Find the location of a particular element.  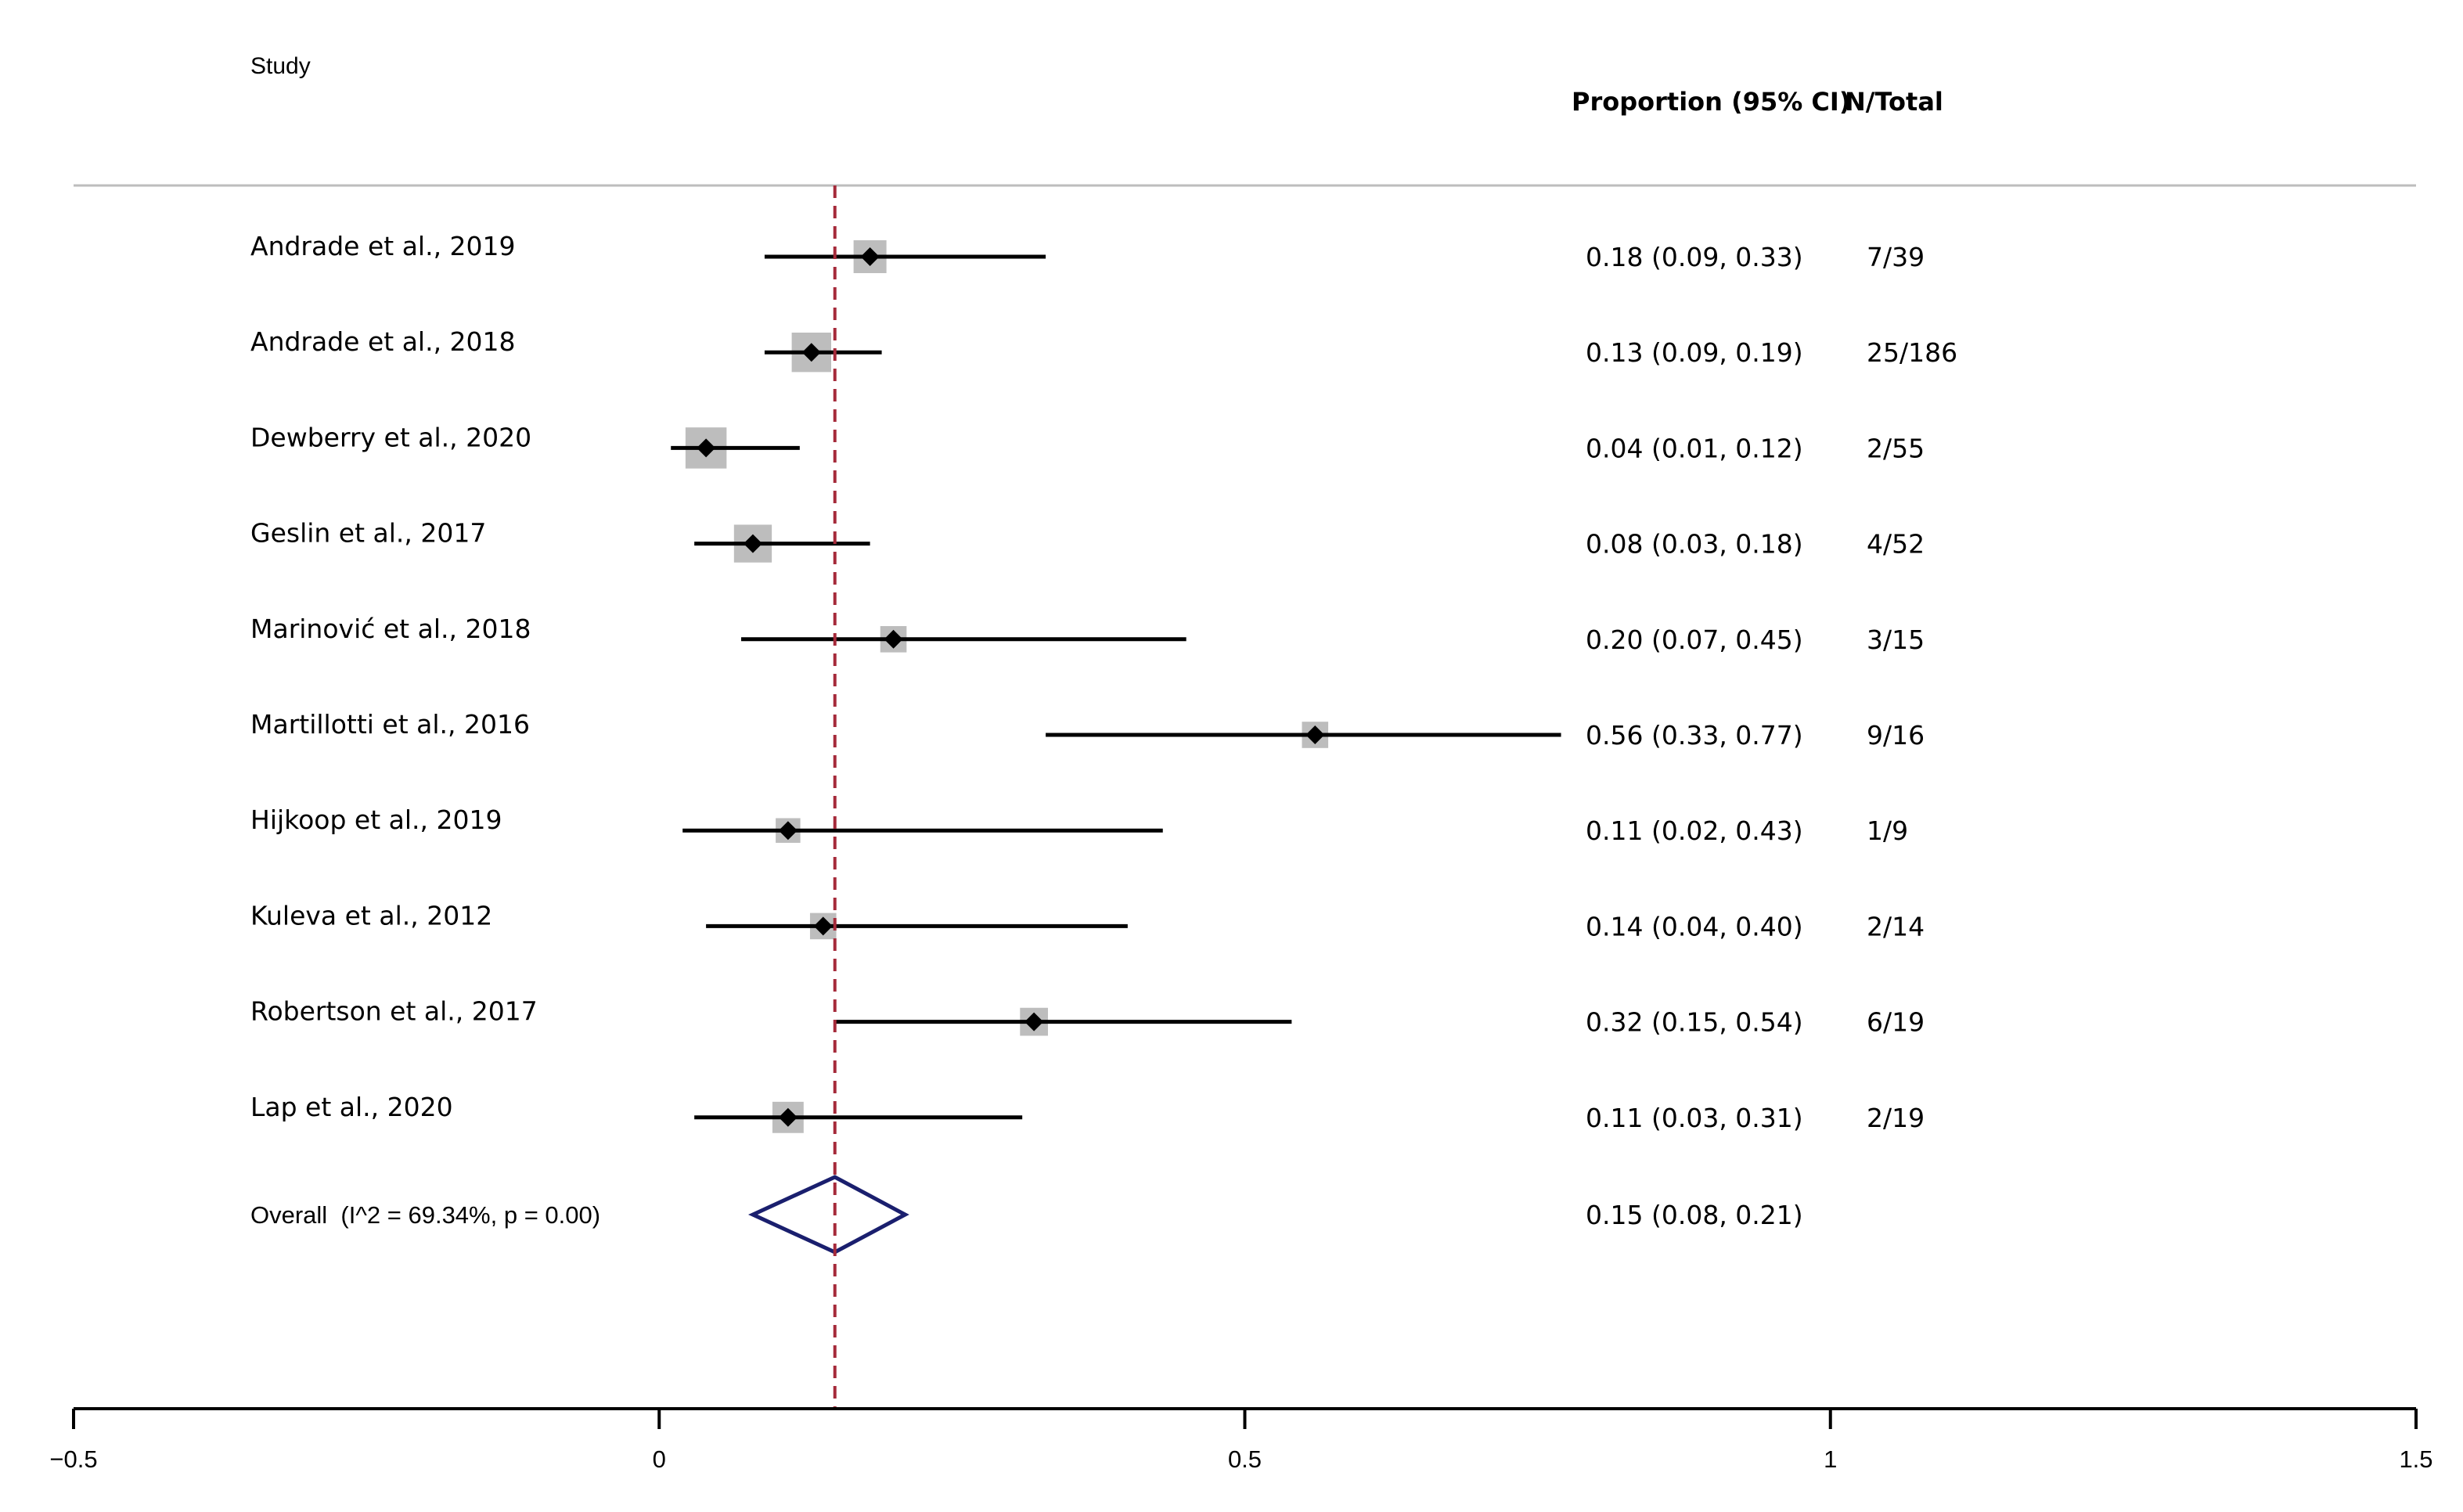

overall-ci-text: 0.15 (0.08, 0.21) is located at coordinates (1695, 1215).